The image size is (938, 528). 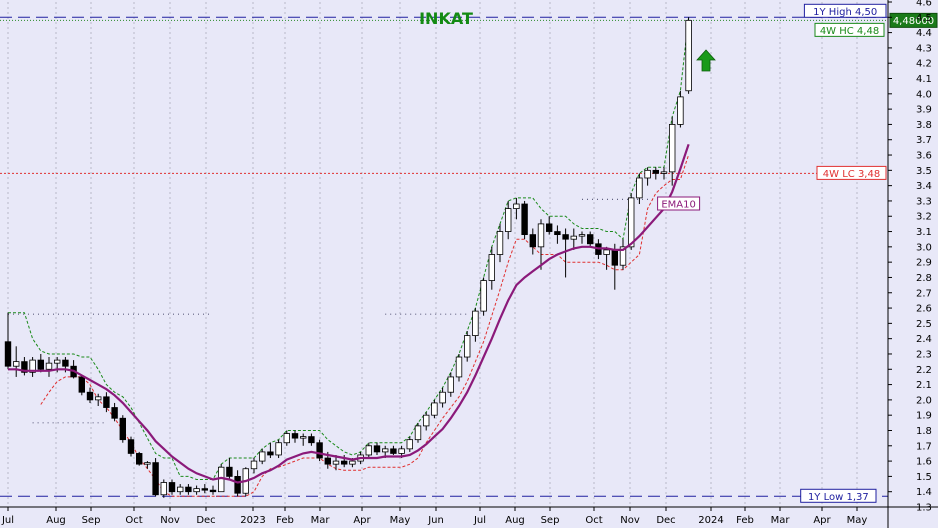 What do you see at coordinates (924, 324) in the screenshot?
I see `y-tick-label: 2.5` at bounding box center [924, 324].